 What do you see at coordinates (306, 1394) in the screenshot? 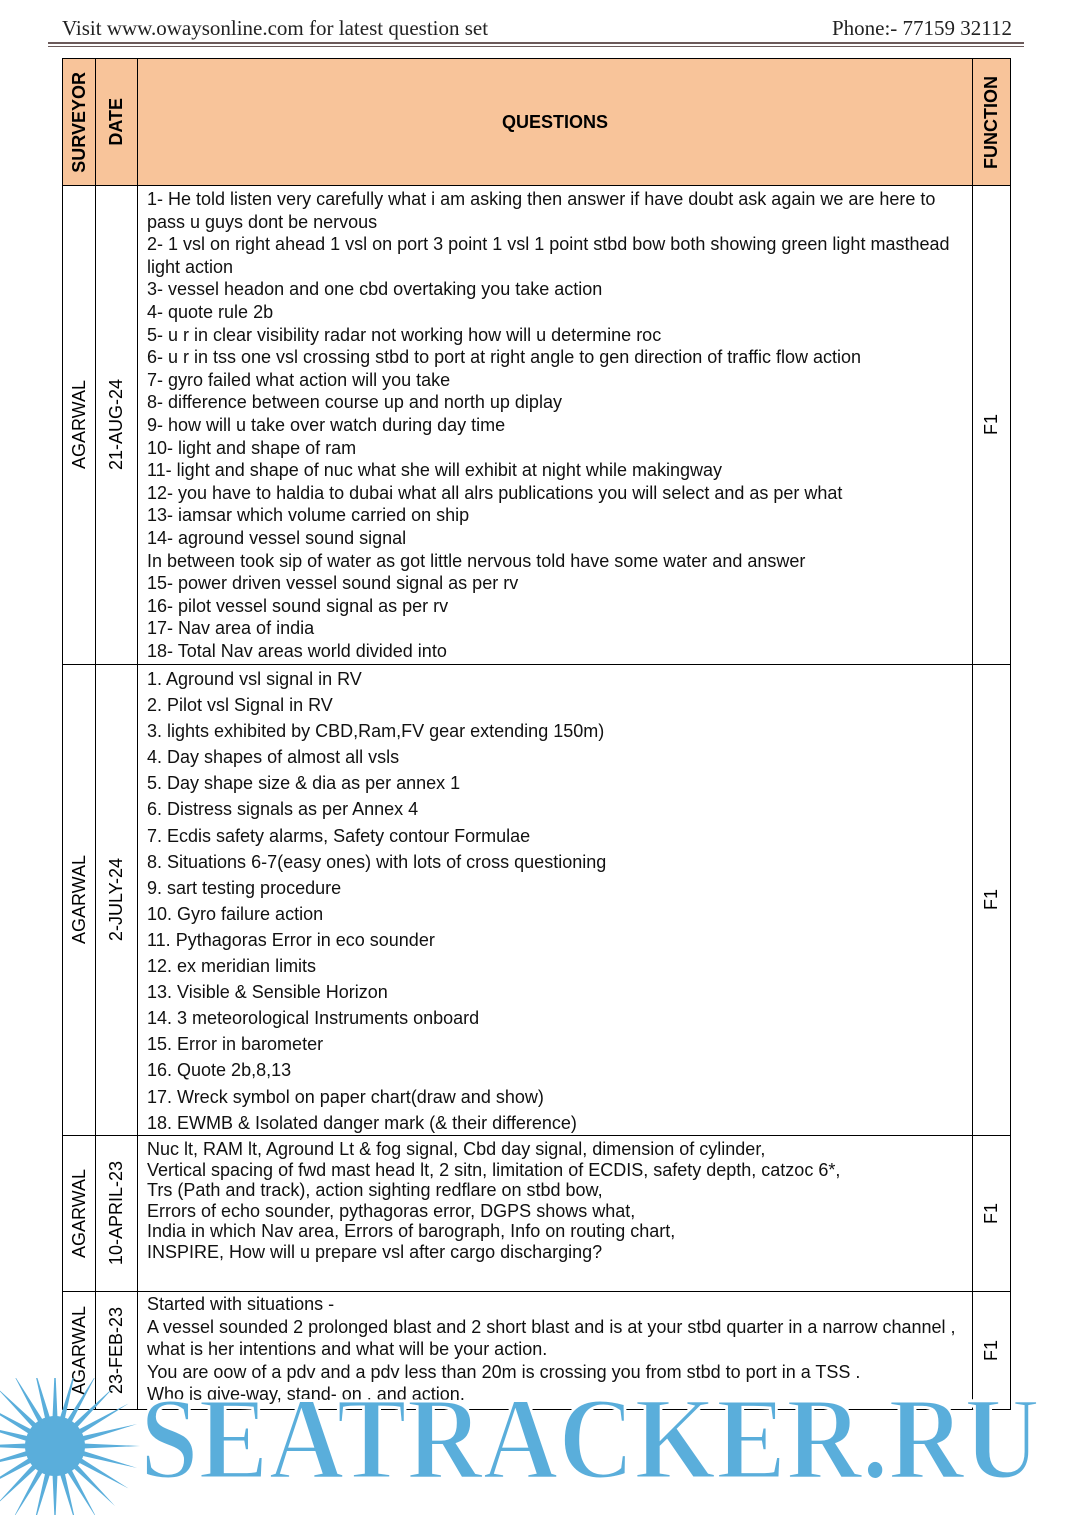
I see `question: Who is give-way, stand- on , and action.` at bounding box center [306, 1394].